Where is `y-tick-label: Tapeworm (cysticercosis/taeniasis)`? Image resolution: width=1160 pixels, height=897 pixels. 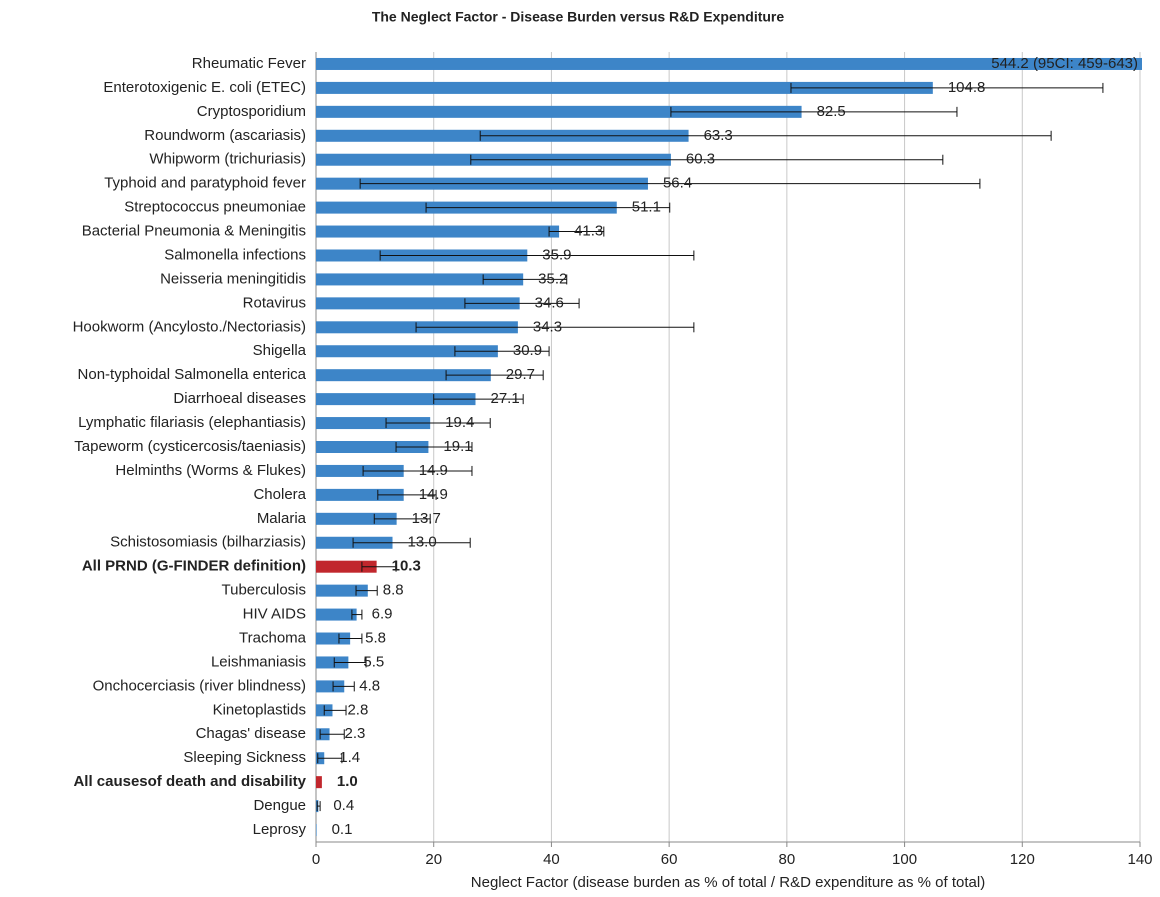 y-tick-label: Tapeworm (cysticercosis/taeniasis) is located at coordinates (190, 446).